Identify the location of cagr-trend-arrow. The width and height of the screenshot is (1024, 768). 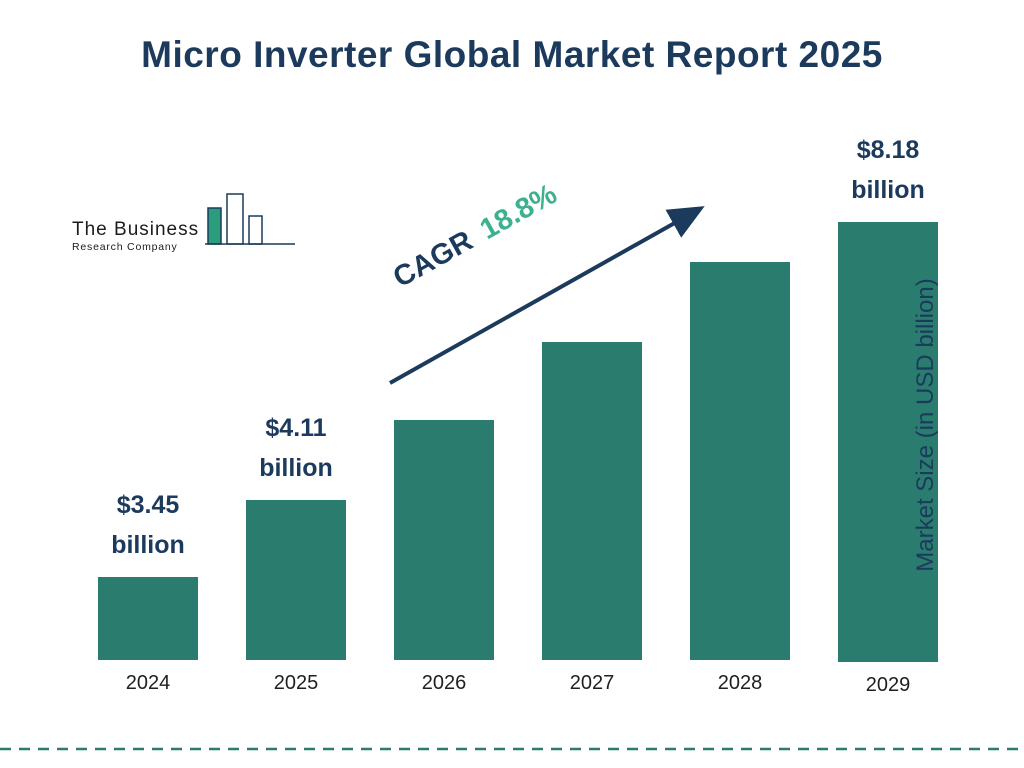
(548, 293).